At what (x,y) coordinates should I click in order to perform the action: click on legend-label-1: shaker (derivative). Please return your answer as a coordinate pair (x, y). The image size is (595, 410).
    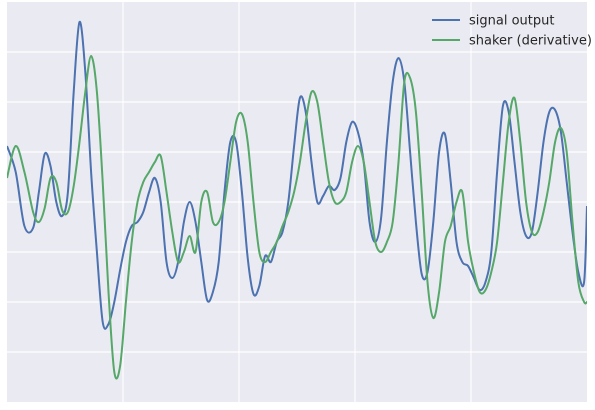
    Looking at the image, I should click on (530, 41).